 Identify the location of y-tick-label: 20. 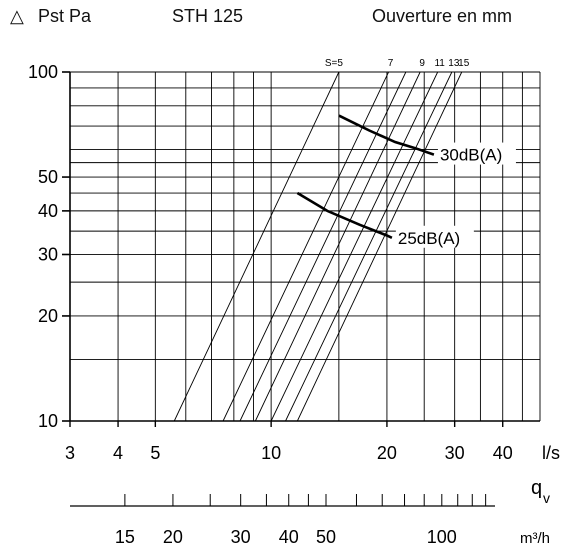
(48, 316).